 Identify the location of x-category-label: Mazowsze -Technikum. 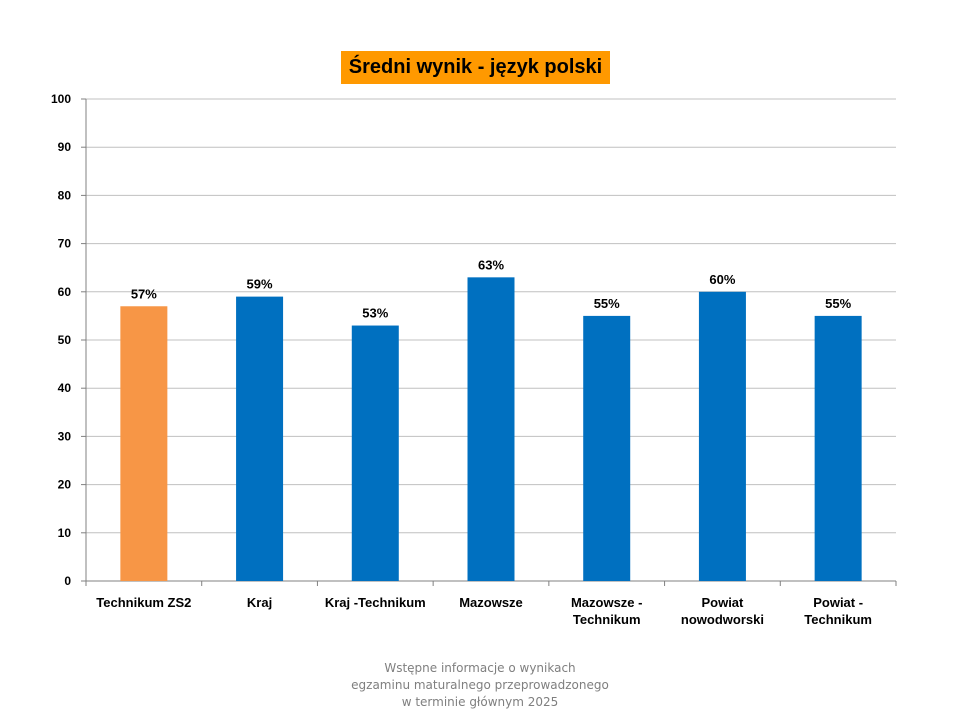
(607, 611).